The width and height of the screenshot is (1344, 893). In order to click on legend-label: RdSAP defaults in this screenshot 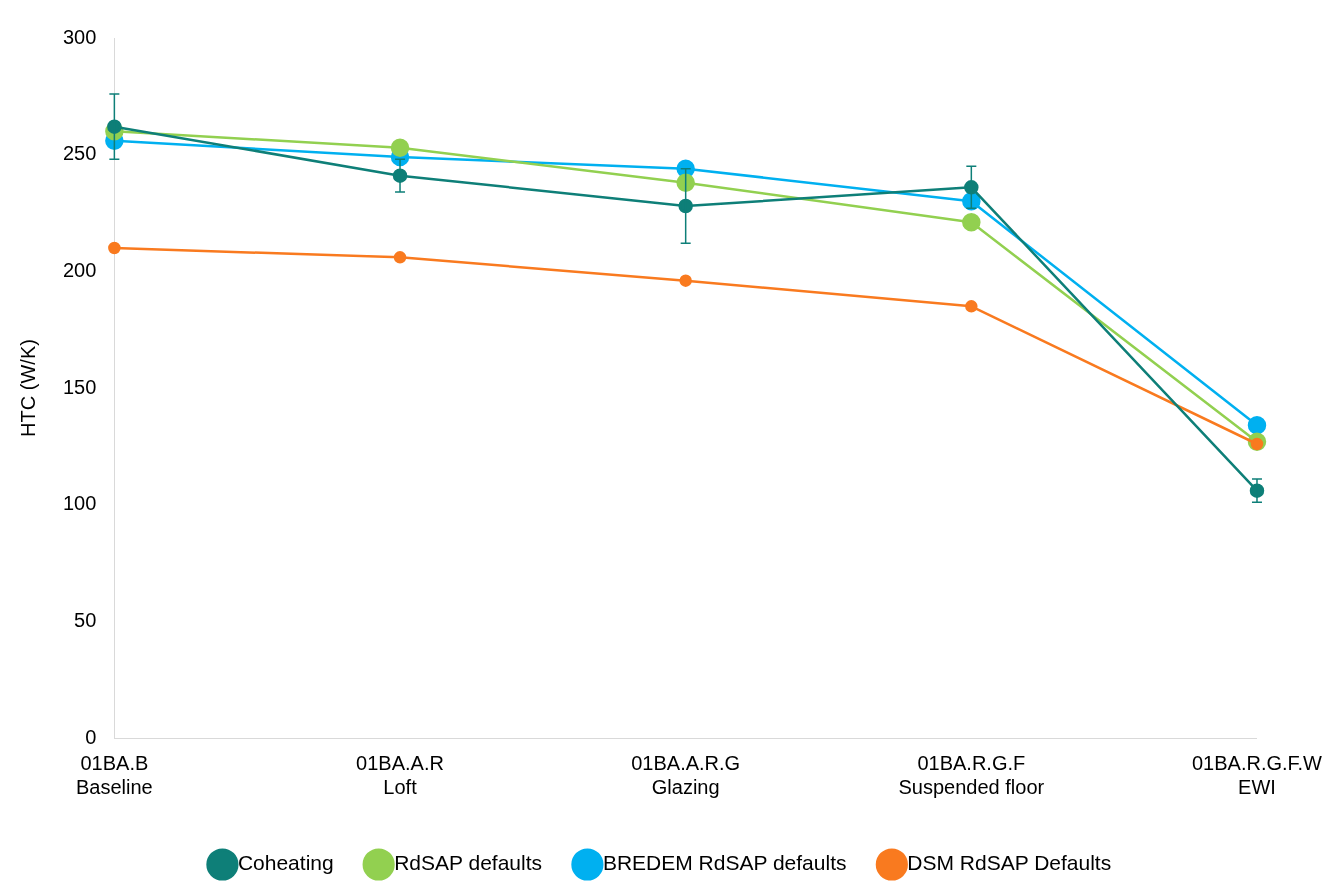, I will do `click(468, 863)`.